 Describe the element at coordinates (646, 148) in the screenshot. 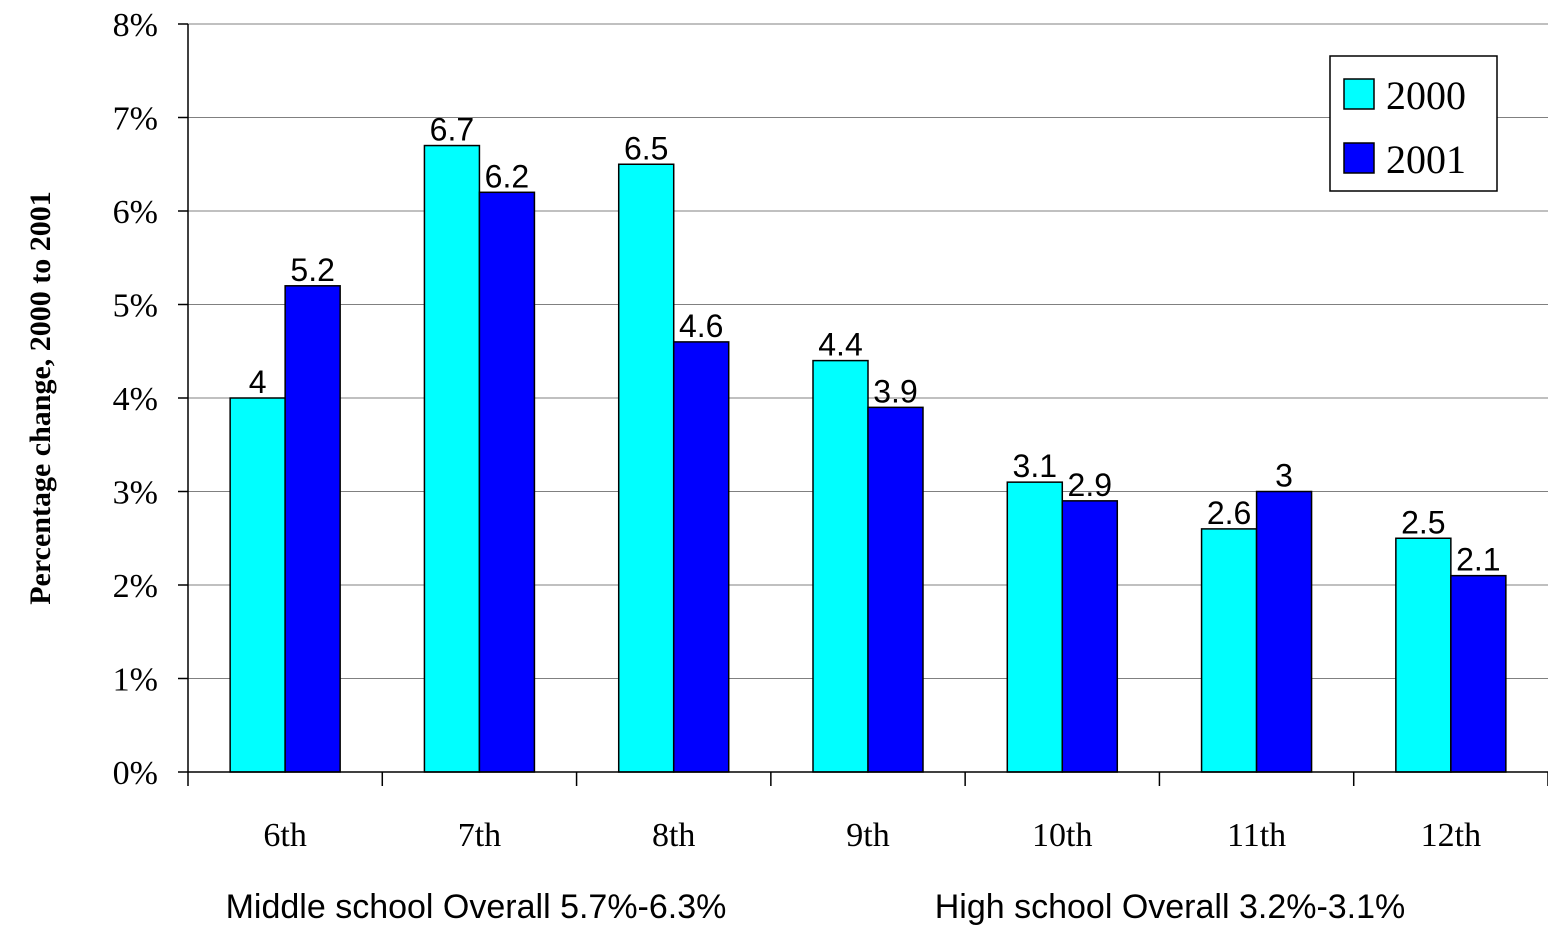

I see `data-label-2000: 6.5` at that location.